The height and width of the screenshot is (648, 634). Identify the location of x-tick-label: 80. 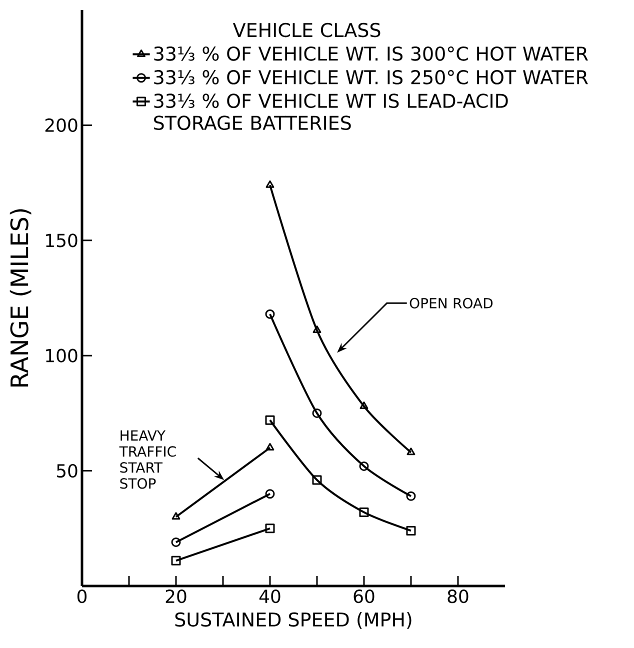
(458, 597).